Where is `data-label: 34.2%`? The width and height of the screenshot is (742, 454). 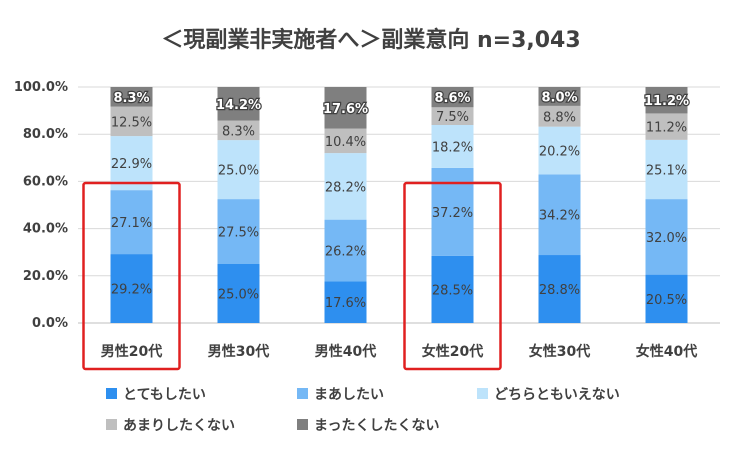
data-label: 34.2% is located at coordinates (559, 216).